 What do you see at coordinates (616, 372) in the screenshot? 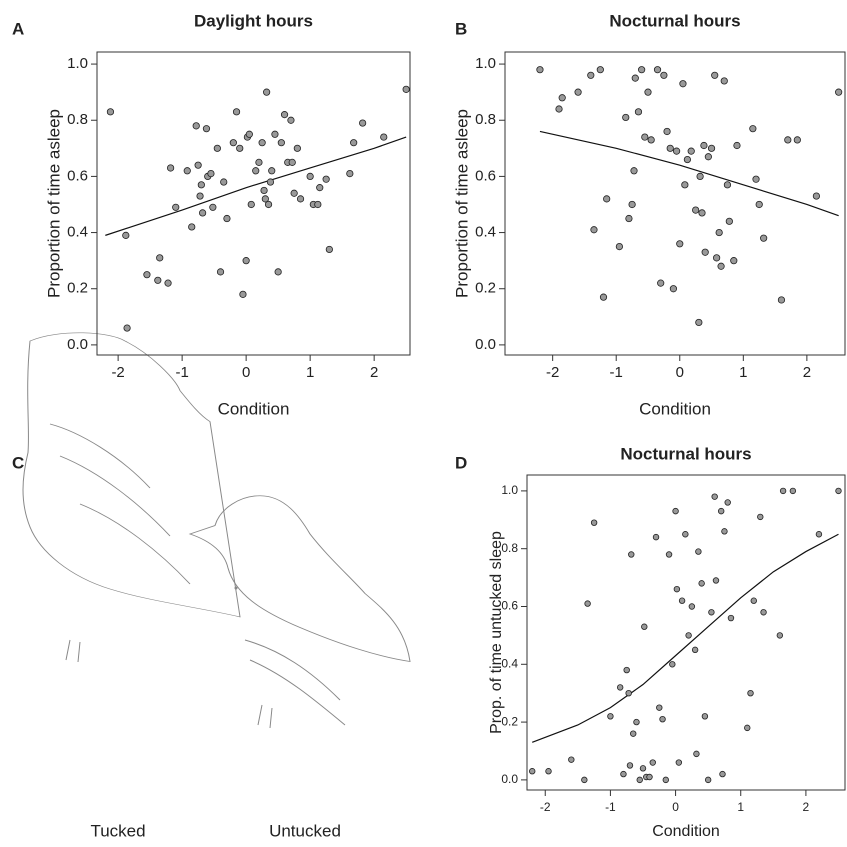
I see `x-tick-label: -1` at bounding box center [616, 372].